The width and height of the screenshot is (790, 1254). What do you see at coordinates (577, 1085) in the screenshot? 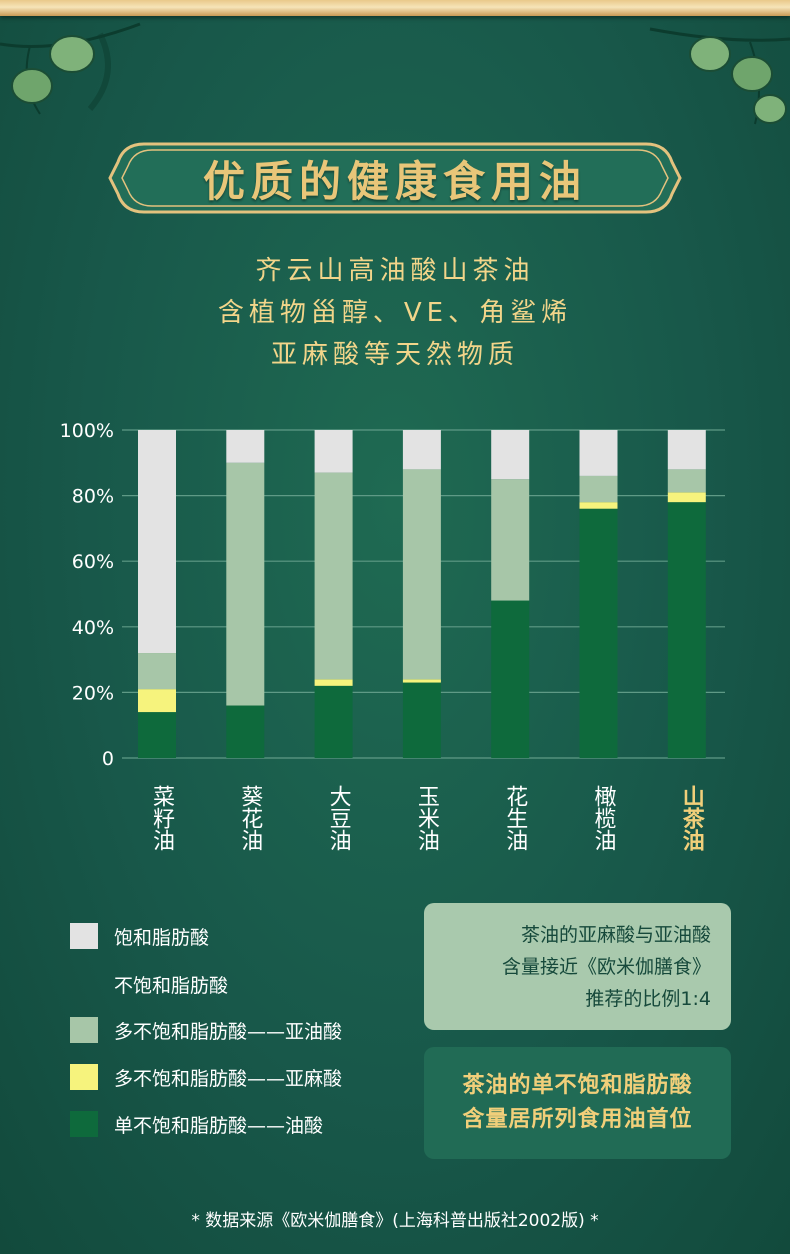
I see `highlight-line-1: 茶油的单不饱和脂肪酸` at bounding box center [577, 1085].